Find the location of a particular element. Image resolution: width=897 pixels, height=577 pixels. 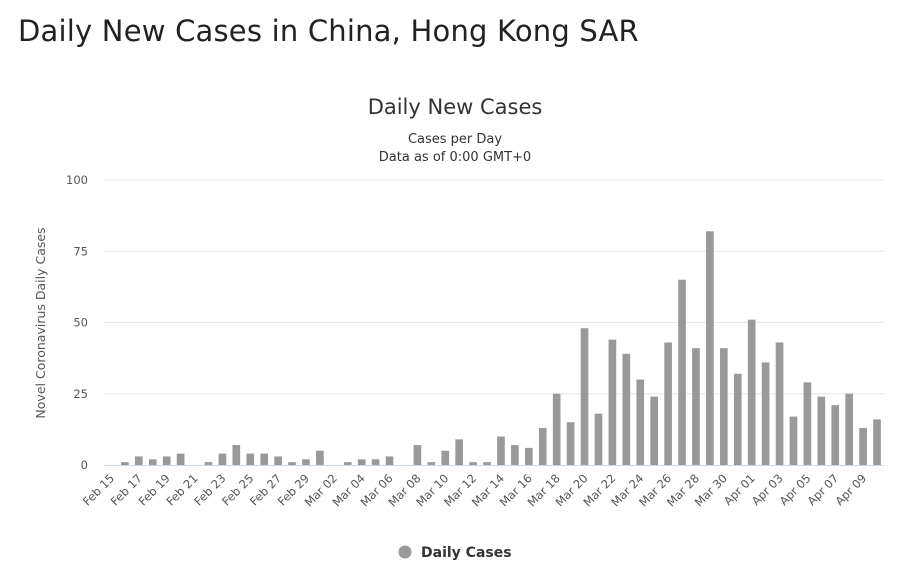

chart-subtitle-line-1: Cases per Day is located at coordinates (455, 139).